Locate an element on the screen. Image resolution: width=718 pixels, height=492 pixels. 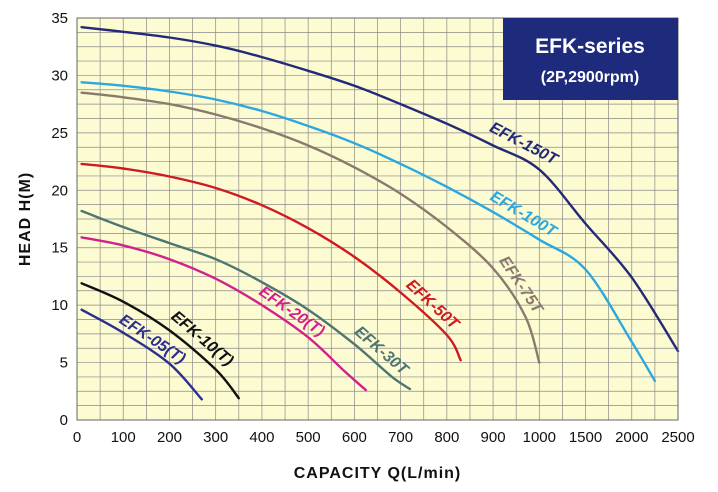
title-box-background is located at coordinates (590, 59).